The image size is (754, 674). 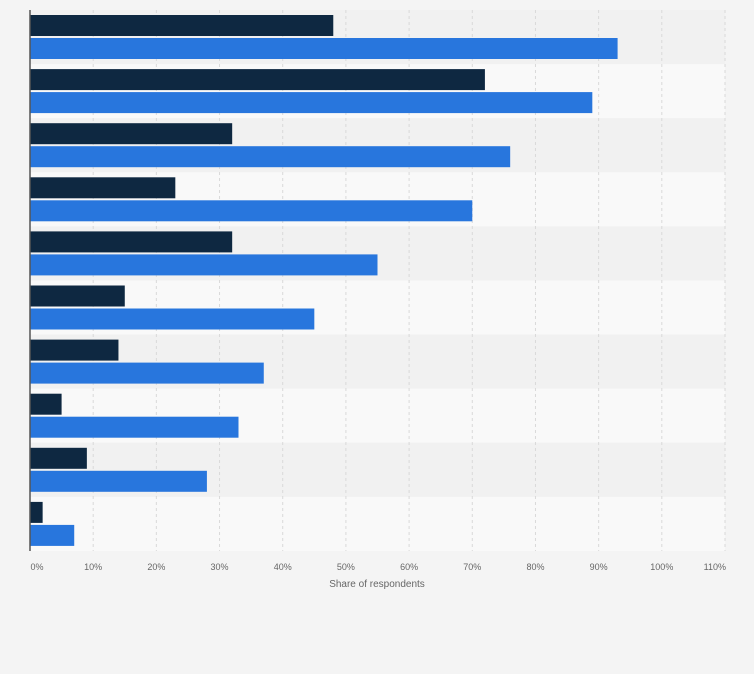 What do you see at coordinates (346, 567) in the screenshot?
I see `x-tick-label: 50%` at bounding box center [346, 567].